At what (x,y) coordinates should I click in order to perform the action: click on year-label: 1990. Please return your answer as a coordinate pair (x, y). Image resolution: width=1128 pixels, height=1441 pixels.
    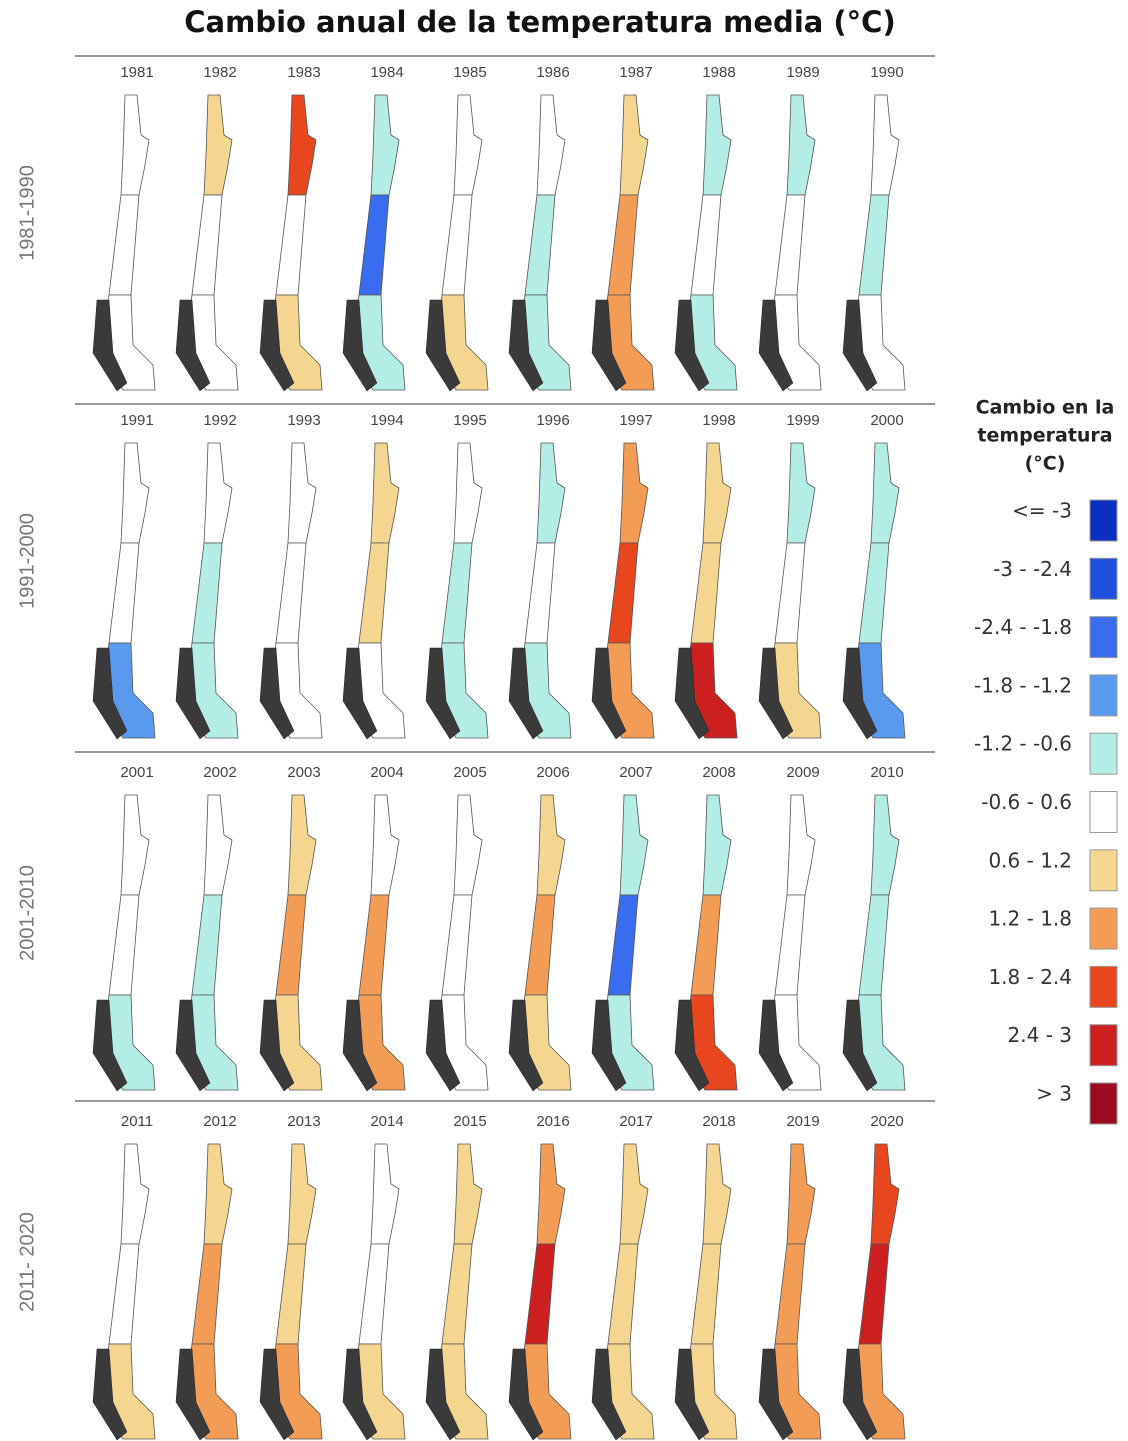
    Looking at the image, I should click on (886, 72).